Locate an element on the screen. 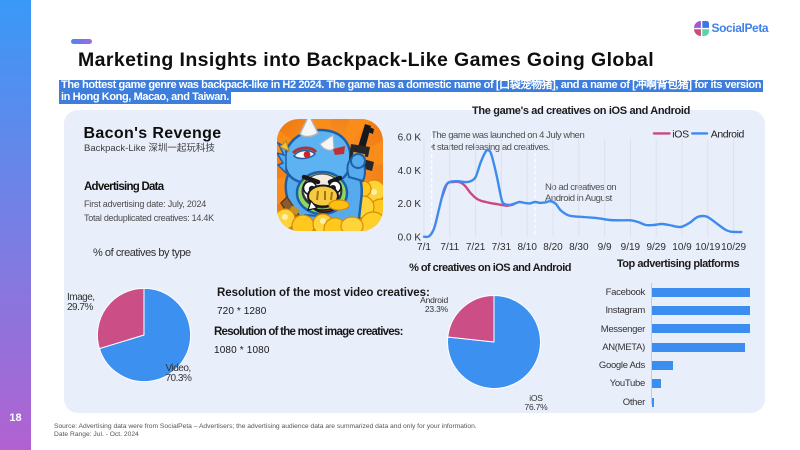 The image size is (800, 450). svg-text: 9/19 is located at coordinates (631, 247).